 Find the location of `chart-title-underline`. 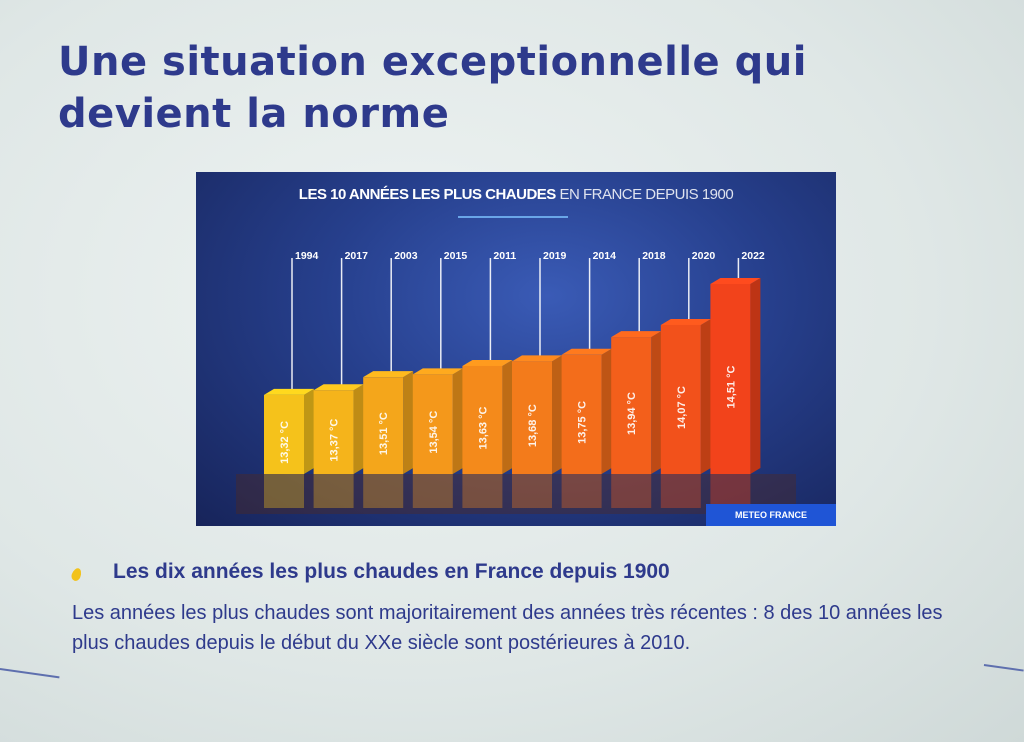

chart-title-underline is located at coordinates (513, 217).